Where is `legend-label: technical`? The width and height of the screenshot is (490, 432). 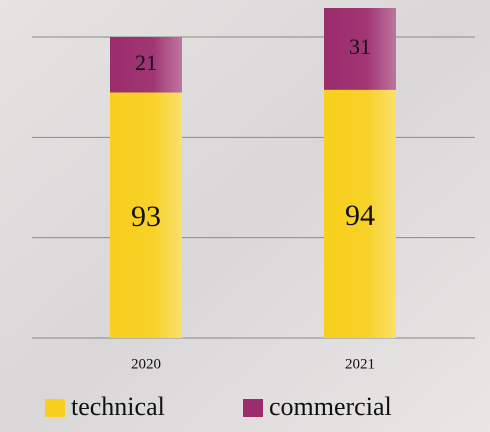
legend-label: technical is located at coordinates (118, 406).